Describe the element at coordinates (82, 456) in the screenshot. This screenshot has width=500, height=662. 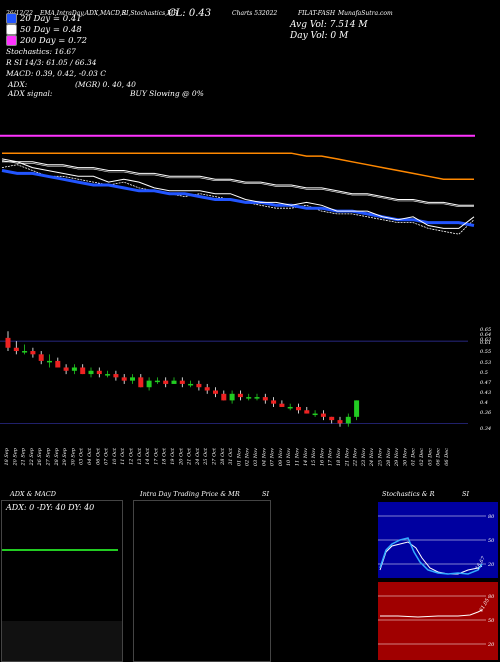
I see `date-tick: 03 Oct` at that location.